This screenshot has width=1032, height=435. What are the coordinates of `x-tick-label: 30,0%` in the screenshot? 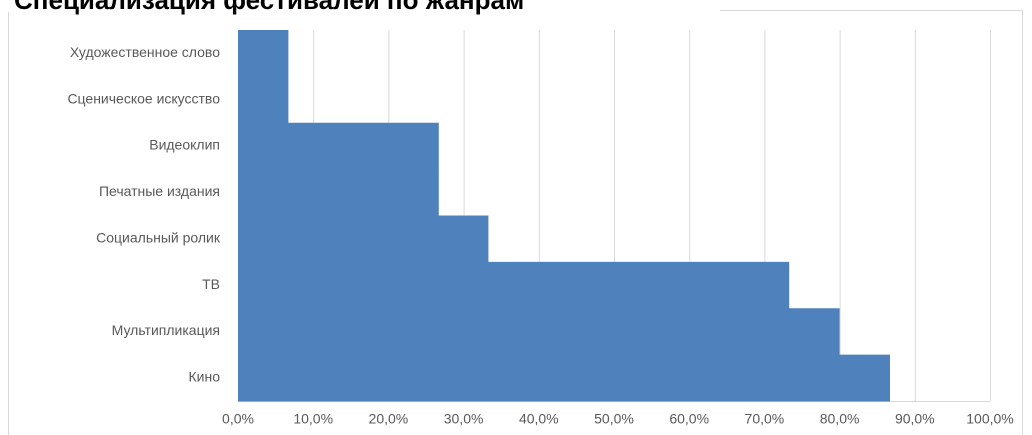 It's located at (464, 419).